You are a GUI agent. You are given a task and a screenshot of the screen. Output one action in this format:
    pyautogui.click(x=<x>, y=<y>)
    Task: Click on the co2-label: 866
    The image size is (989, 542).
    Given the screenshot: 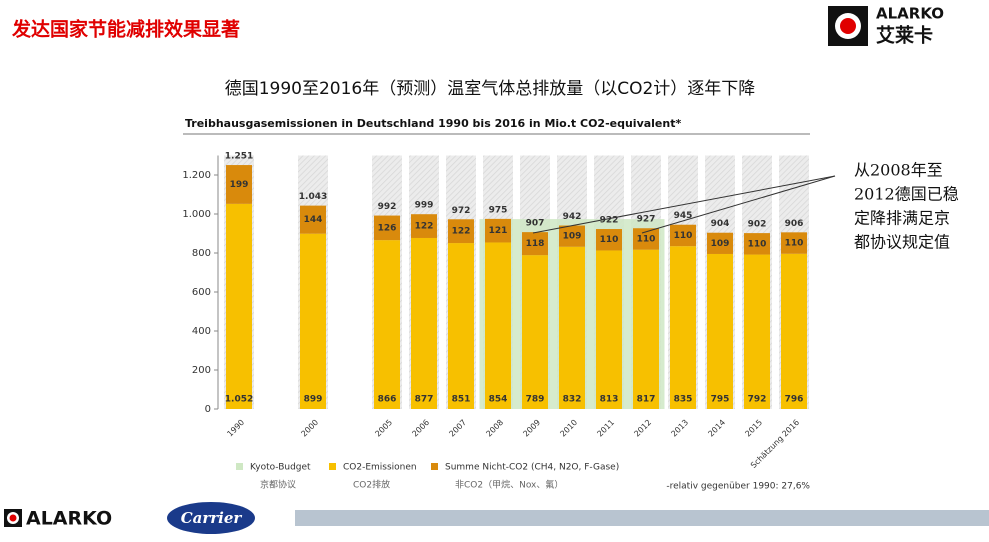 What is the action you would take?
    pyautogui.click(x=387, y=400)
    